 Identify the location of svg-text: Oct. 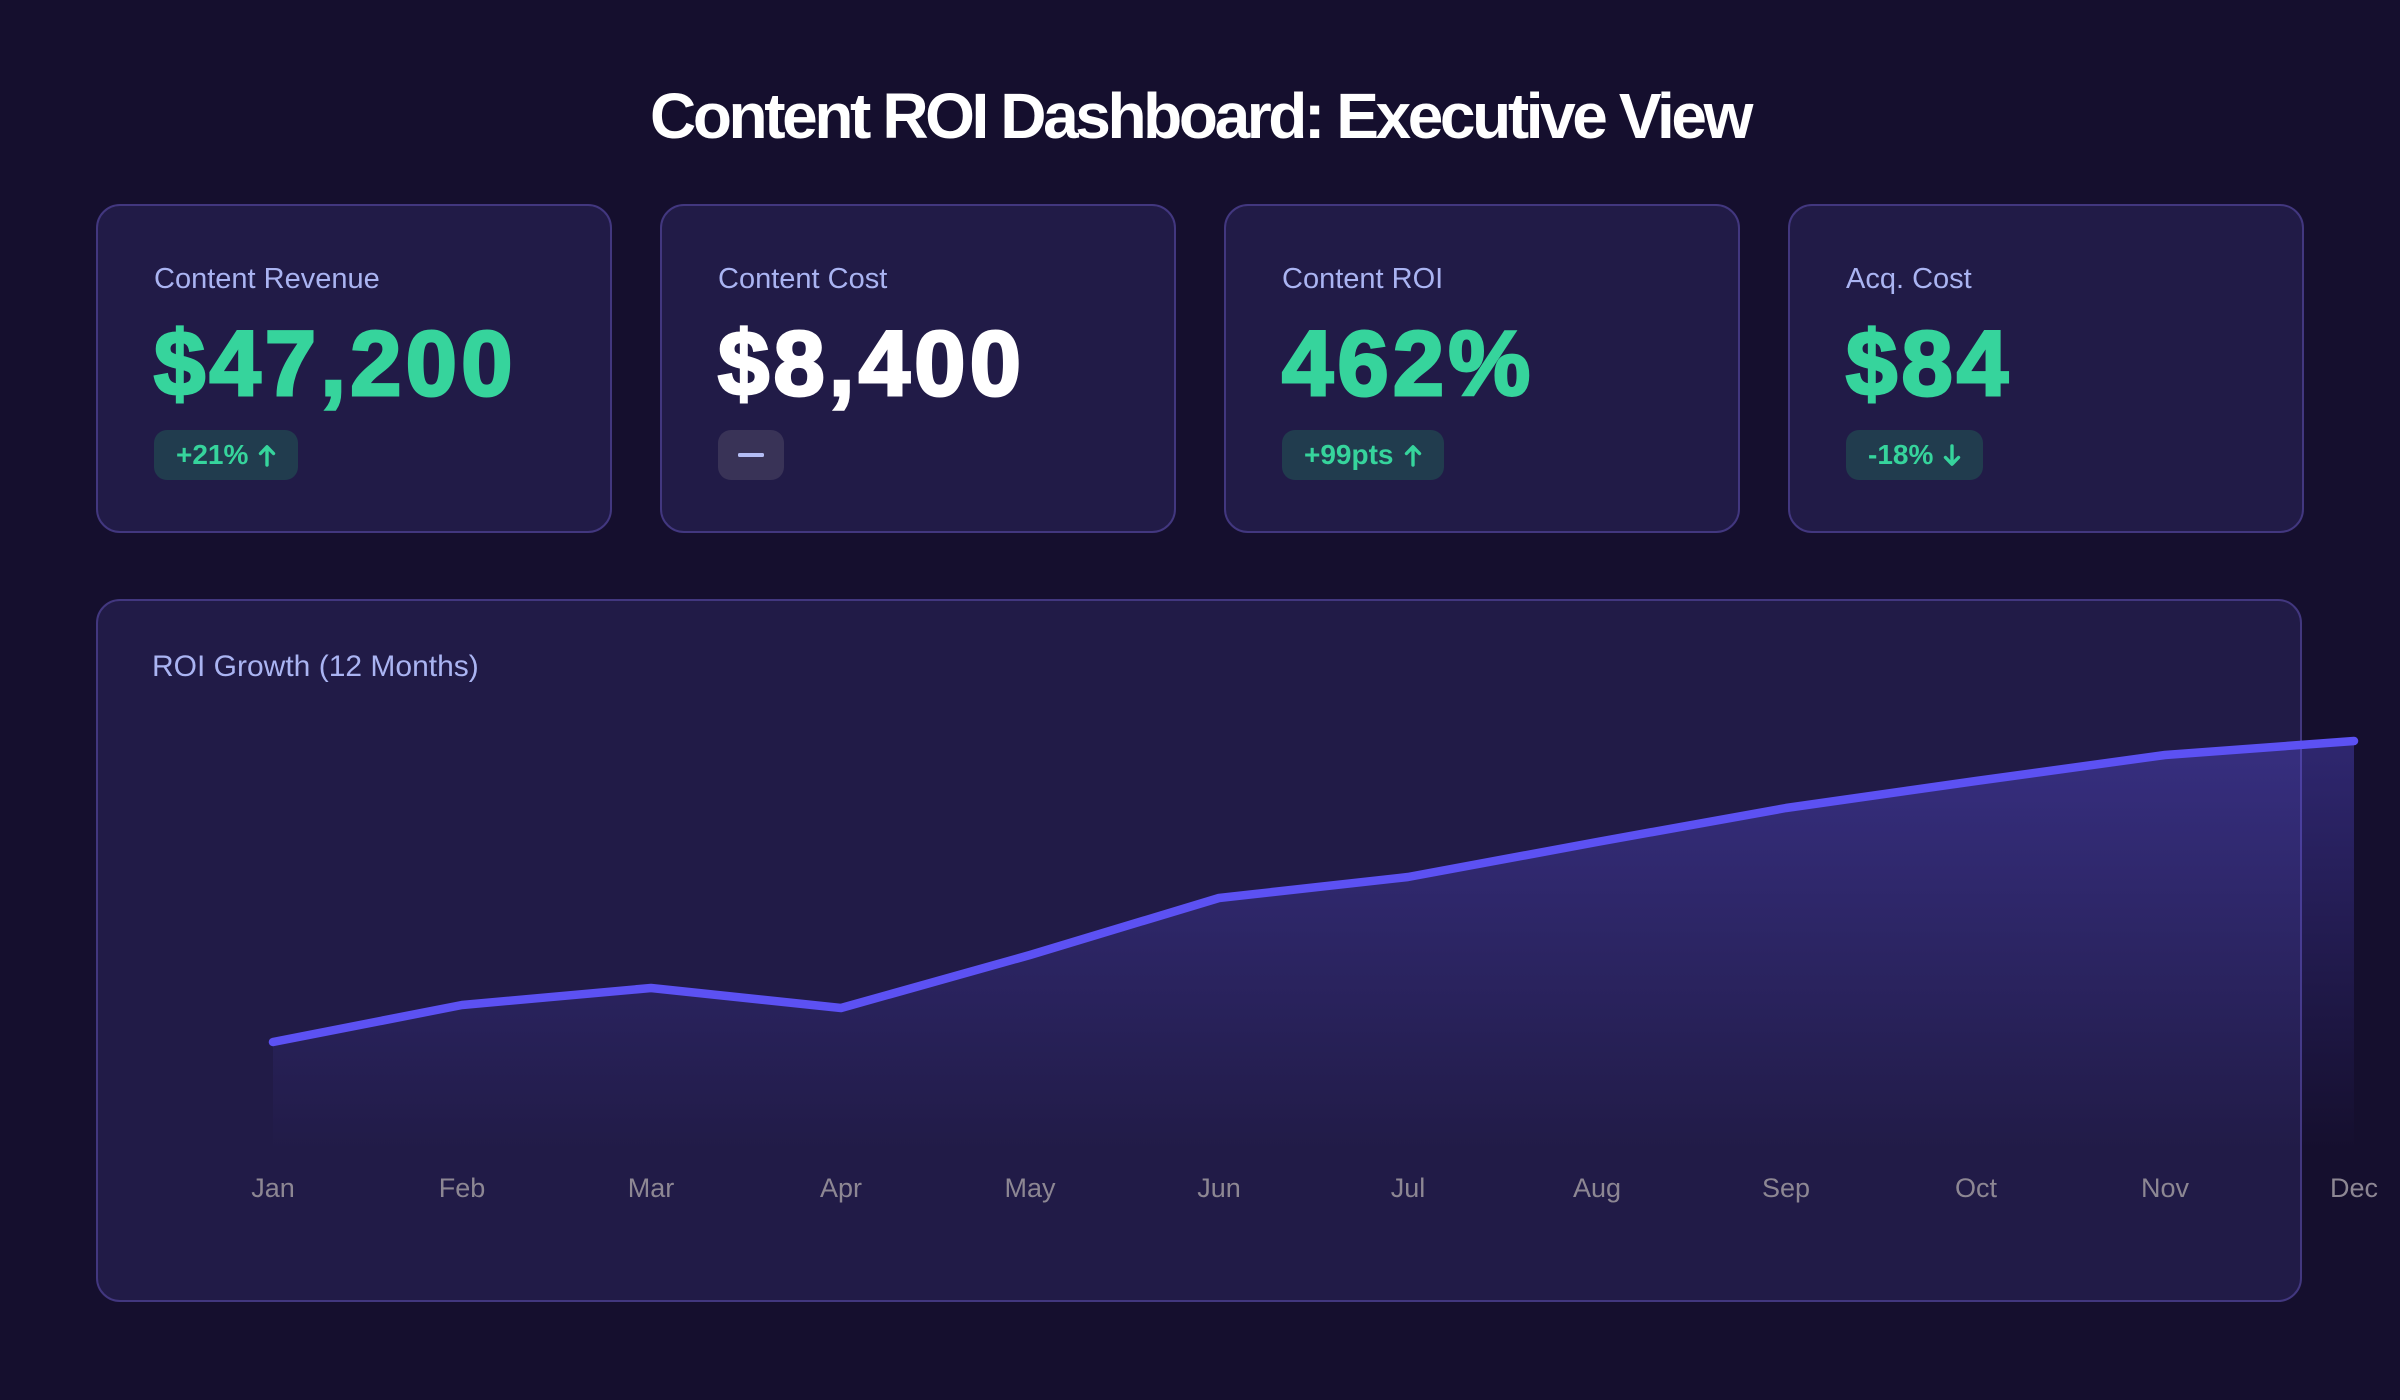
(1976, 1188).